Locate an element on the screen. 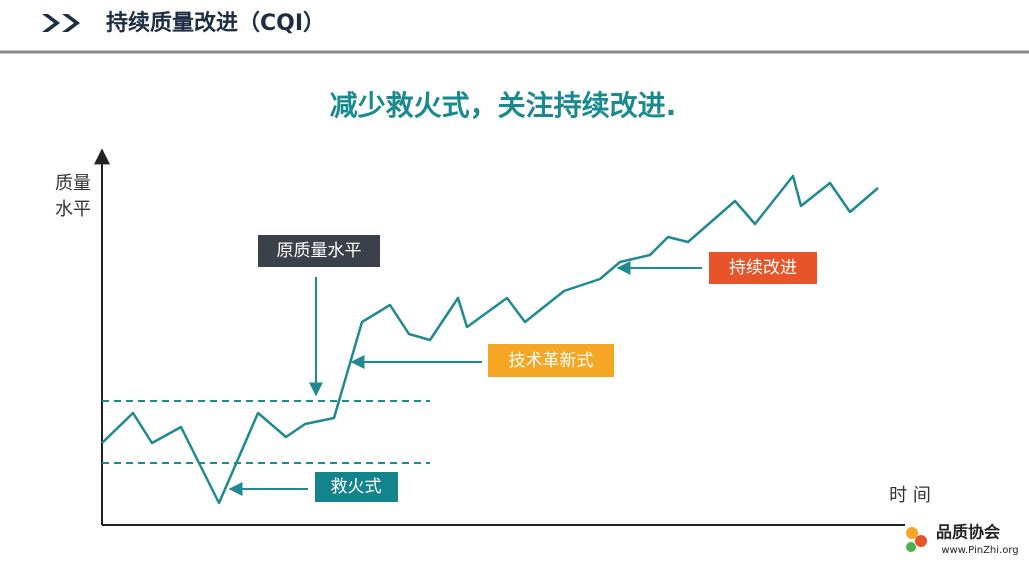 This screenshot has width=1029, height=564. header-title: 持续质量改进（CQI） is located at coordinates (215, 23).